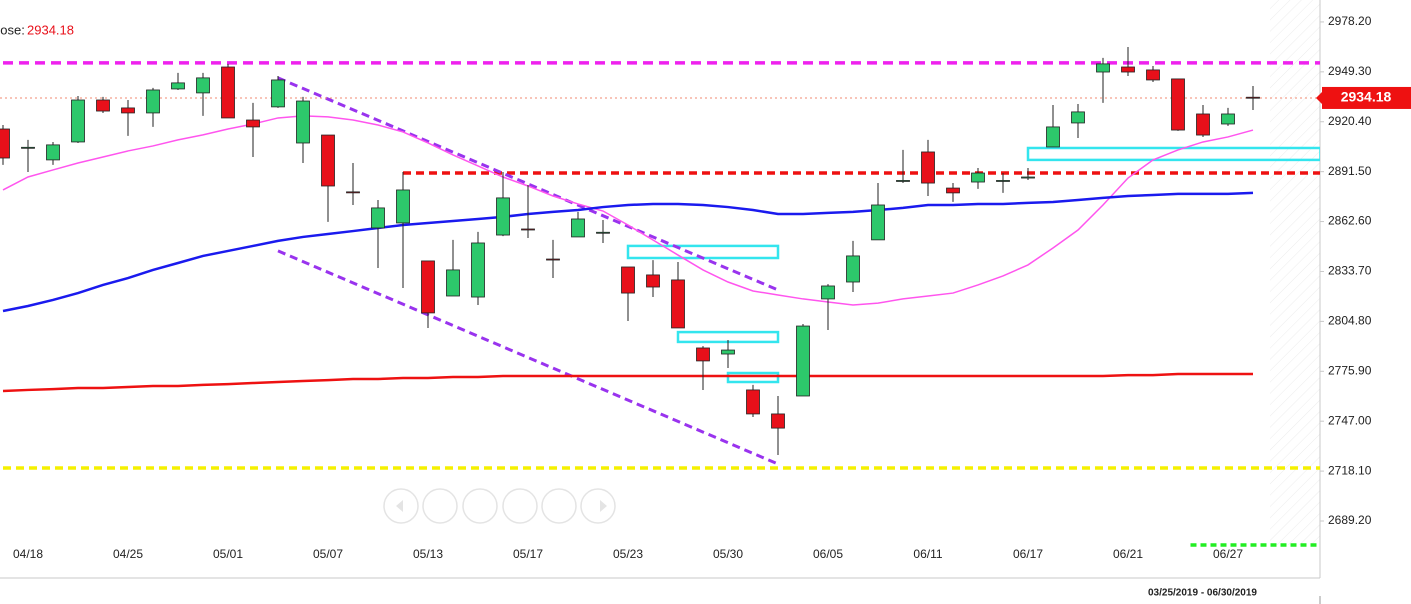  I want to click on last-price-pointer, so click(1319, 97).